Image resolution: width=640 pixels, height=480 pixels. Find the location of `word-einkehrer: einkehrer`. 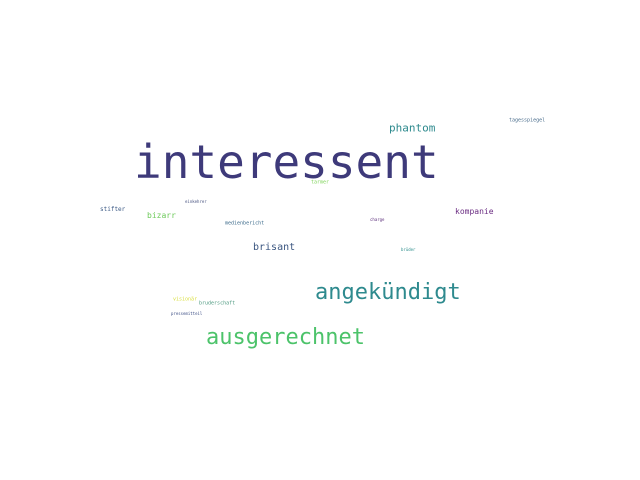

word-einkehrer: einkehrer is located at coordinates (196, 201).